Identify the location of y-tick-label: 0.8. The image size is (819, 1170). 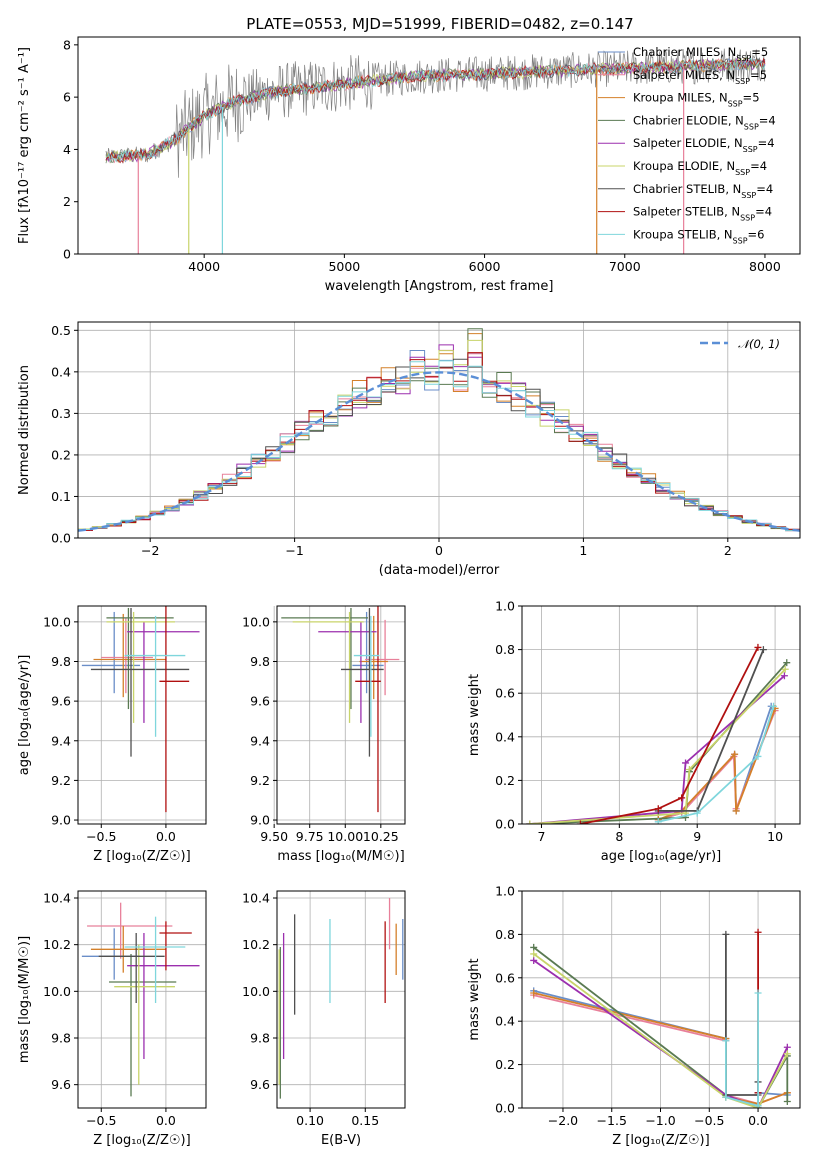
(505, 934).